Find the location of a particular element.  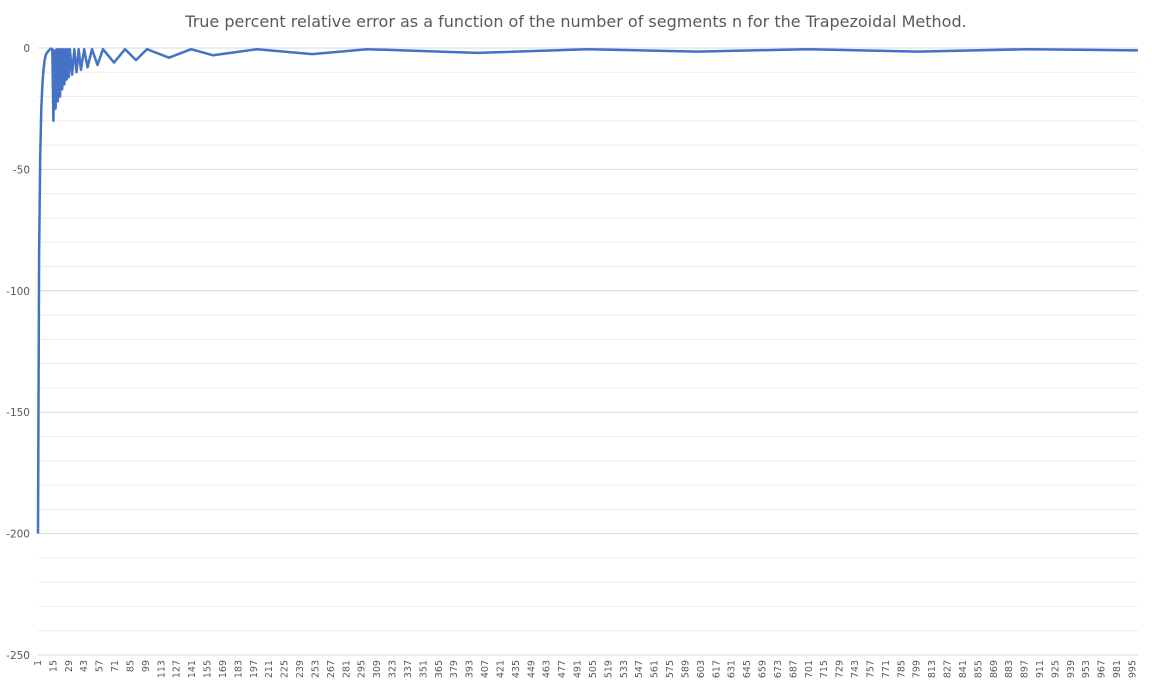

x-tick-label: 57 is located at coordinates (100, 666).